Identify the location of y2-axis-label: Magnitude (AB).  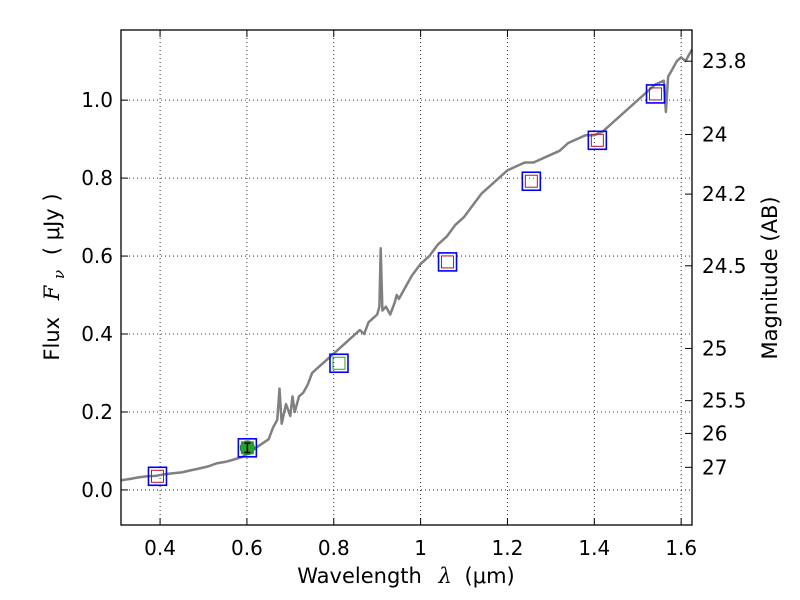
(770, 277).